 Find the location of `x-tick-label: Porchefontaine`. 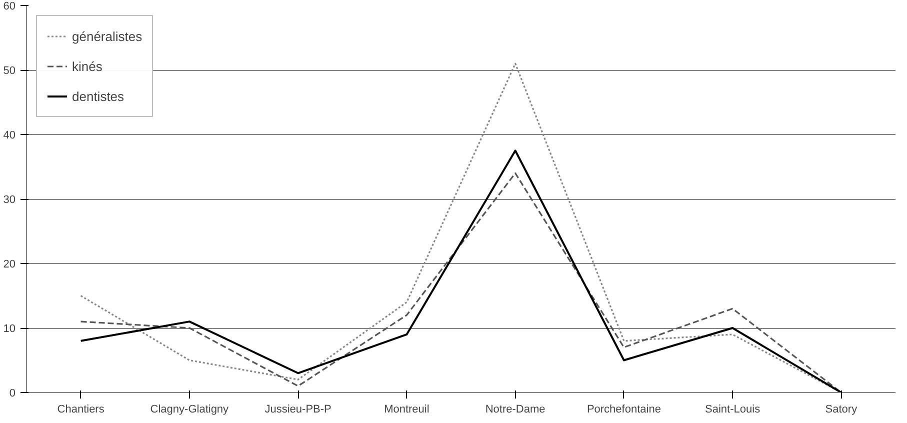

x-tick-label: Porchefontaine is located at coordinates (623, 410).